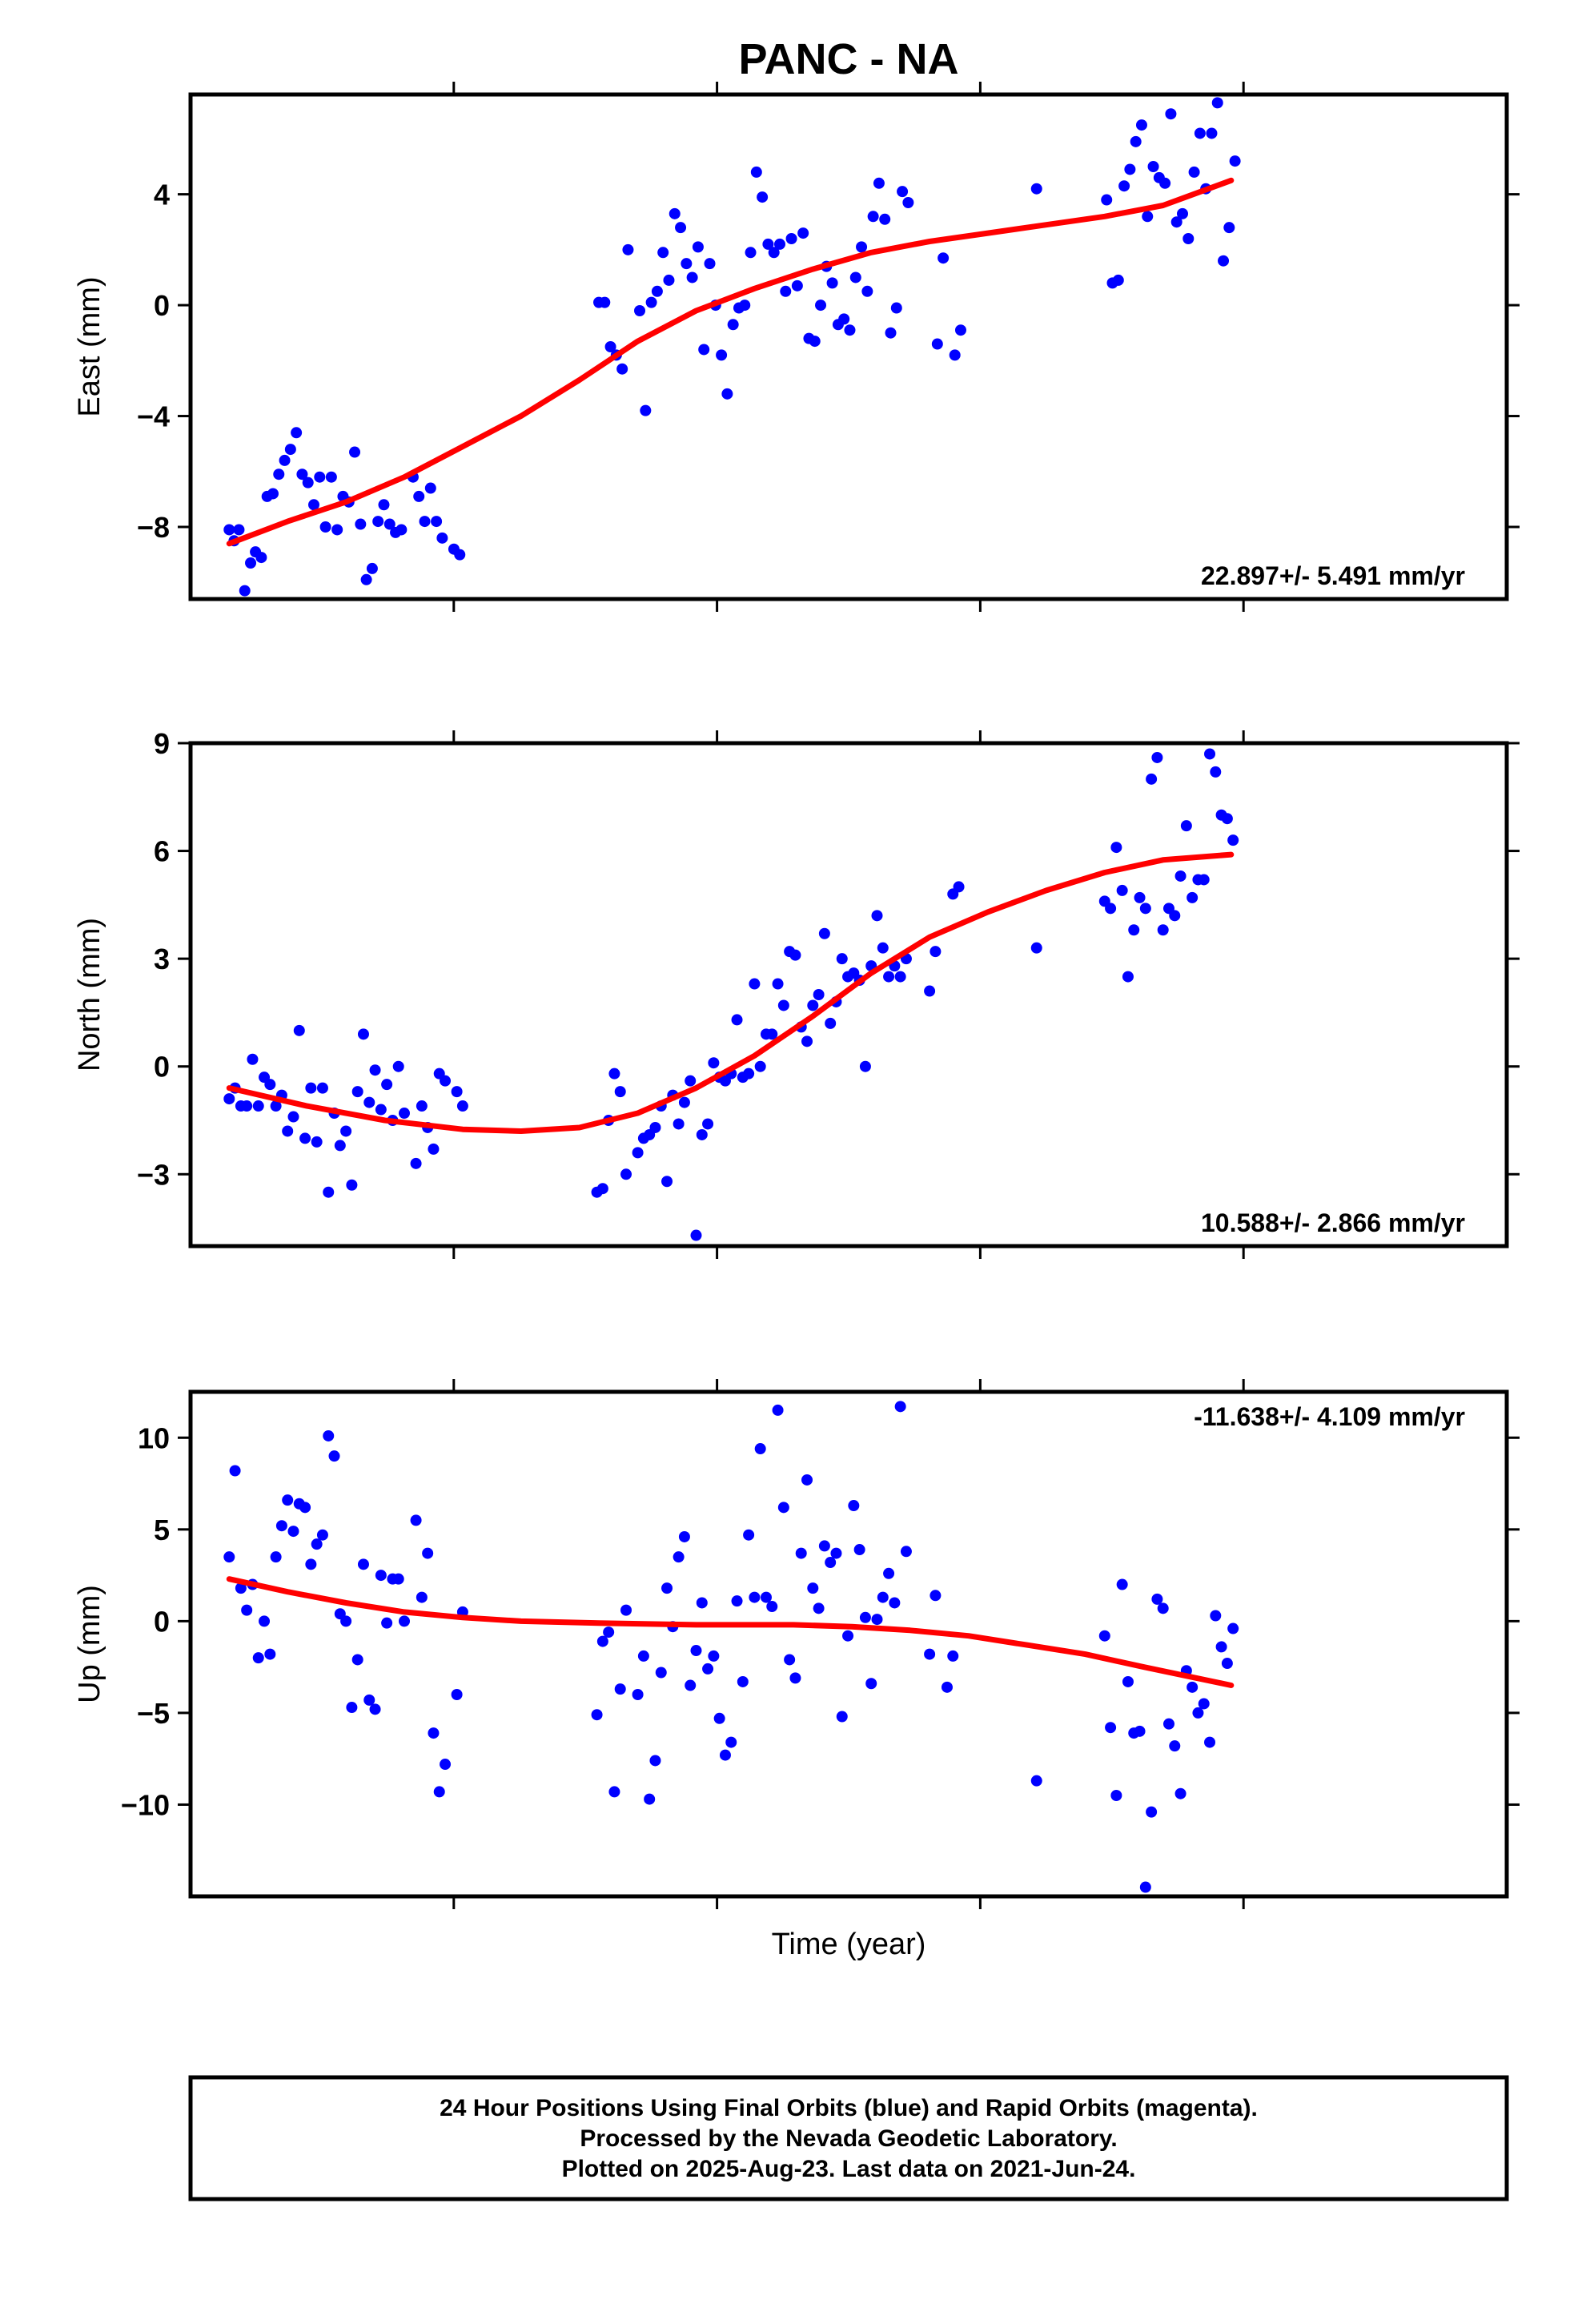 The width and height of the screenshot is (1582, 2324). Describe the element at coordinates (731, 1647) in the screenshot. I see `data-points` at that location.